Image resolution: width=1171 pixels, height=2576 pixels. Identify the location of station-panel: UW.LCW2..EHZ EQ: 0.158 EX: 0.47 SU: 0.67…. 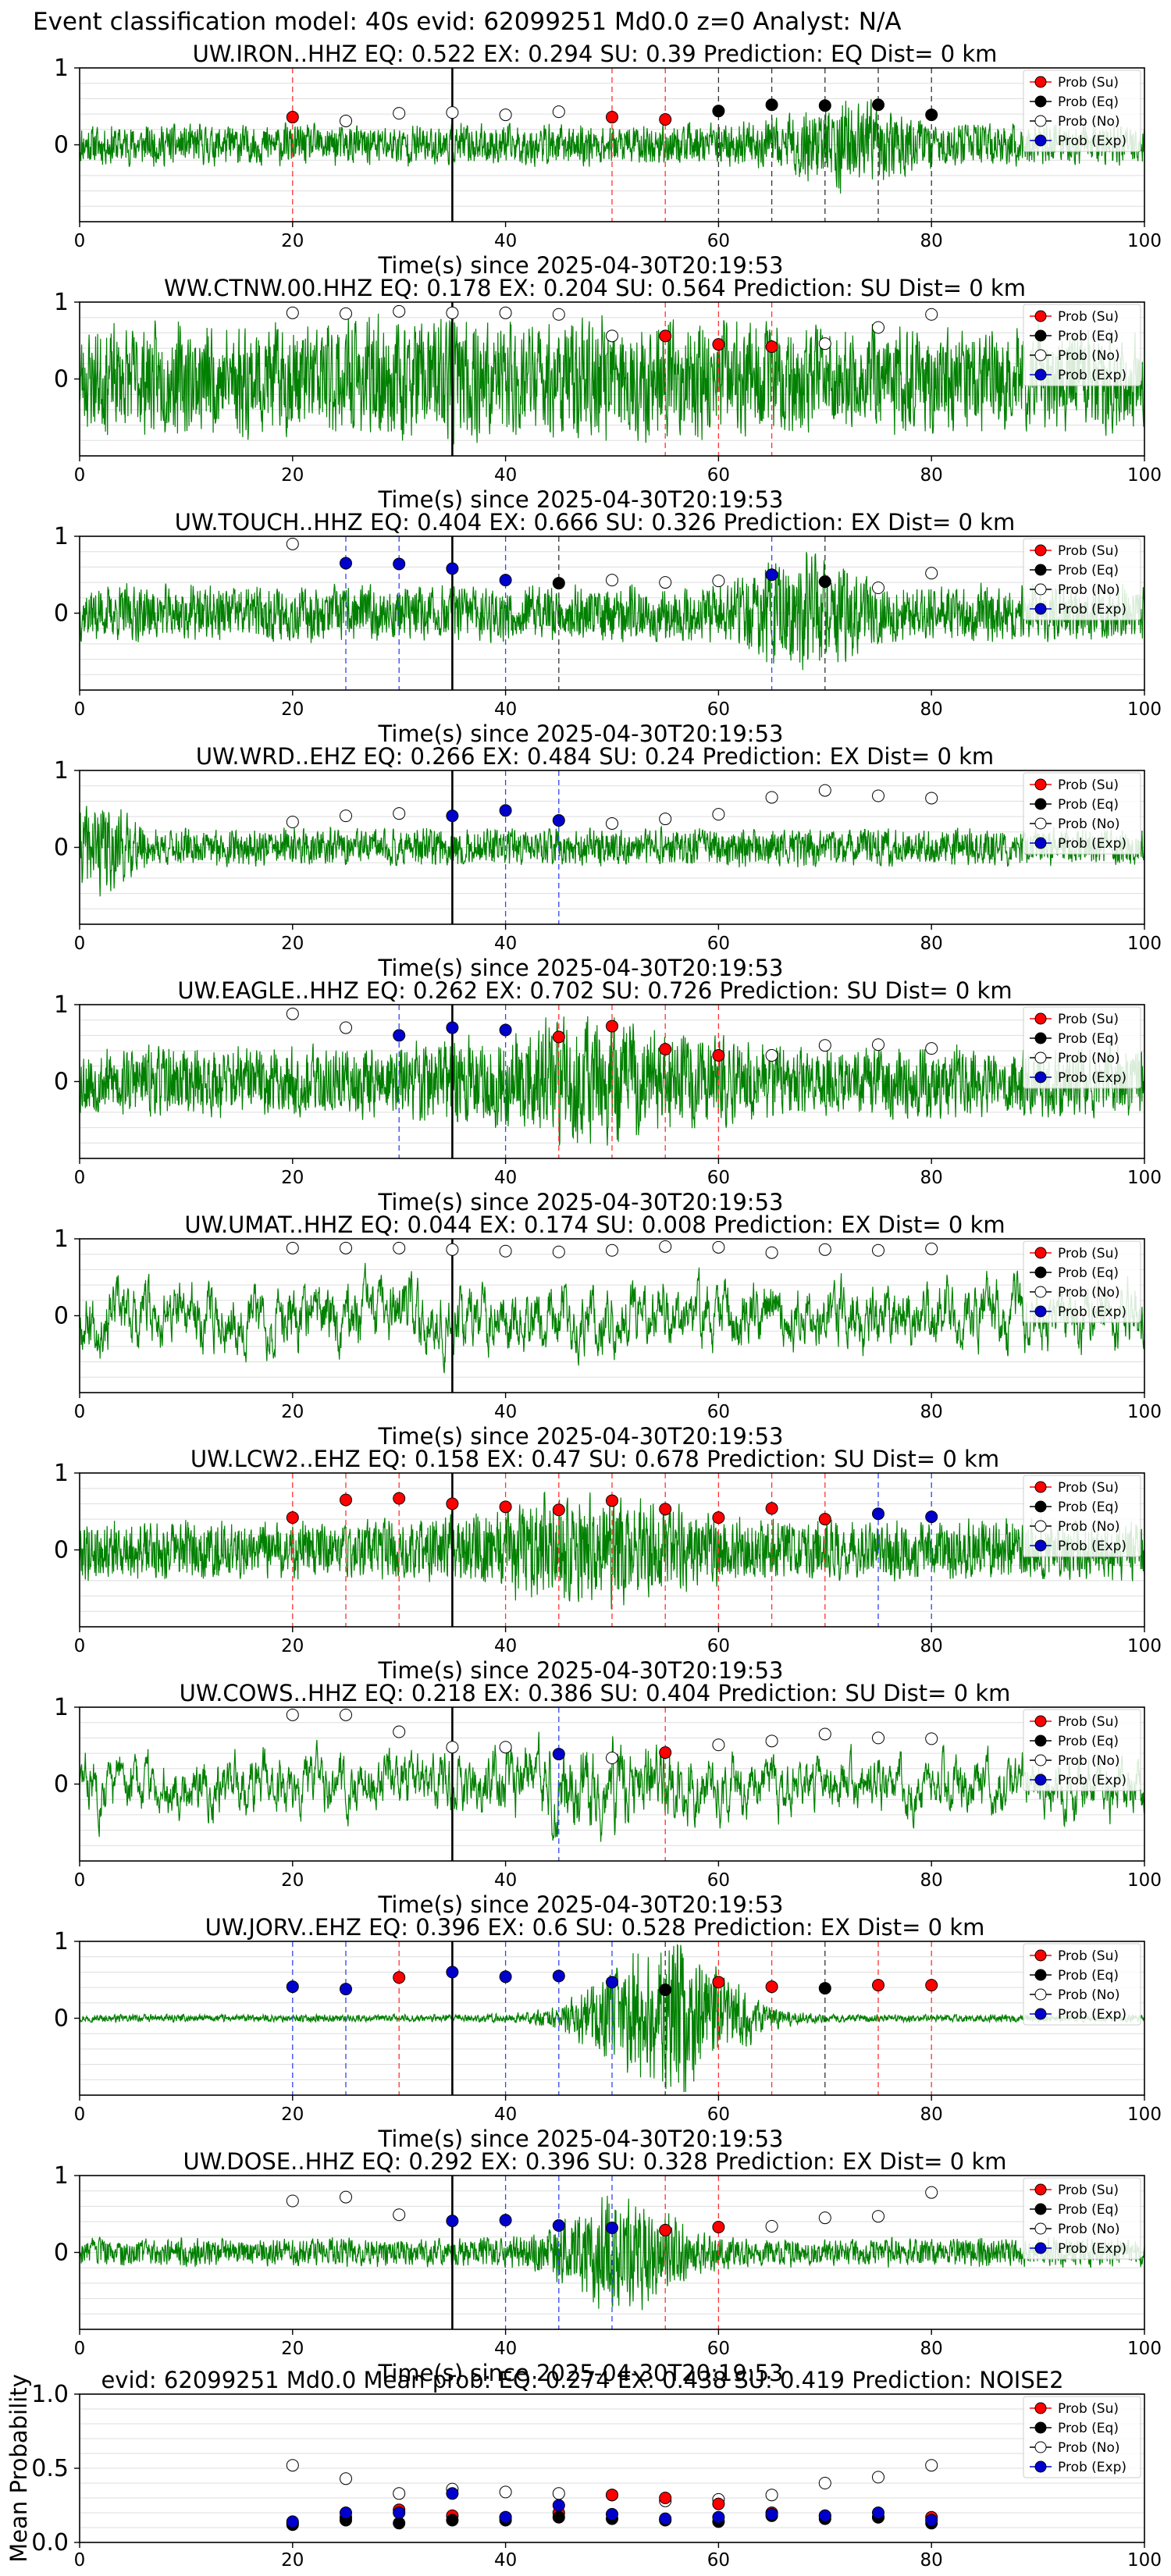
(608, 1565).